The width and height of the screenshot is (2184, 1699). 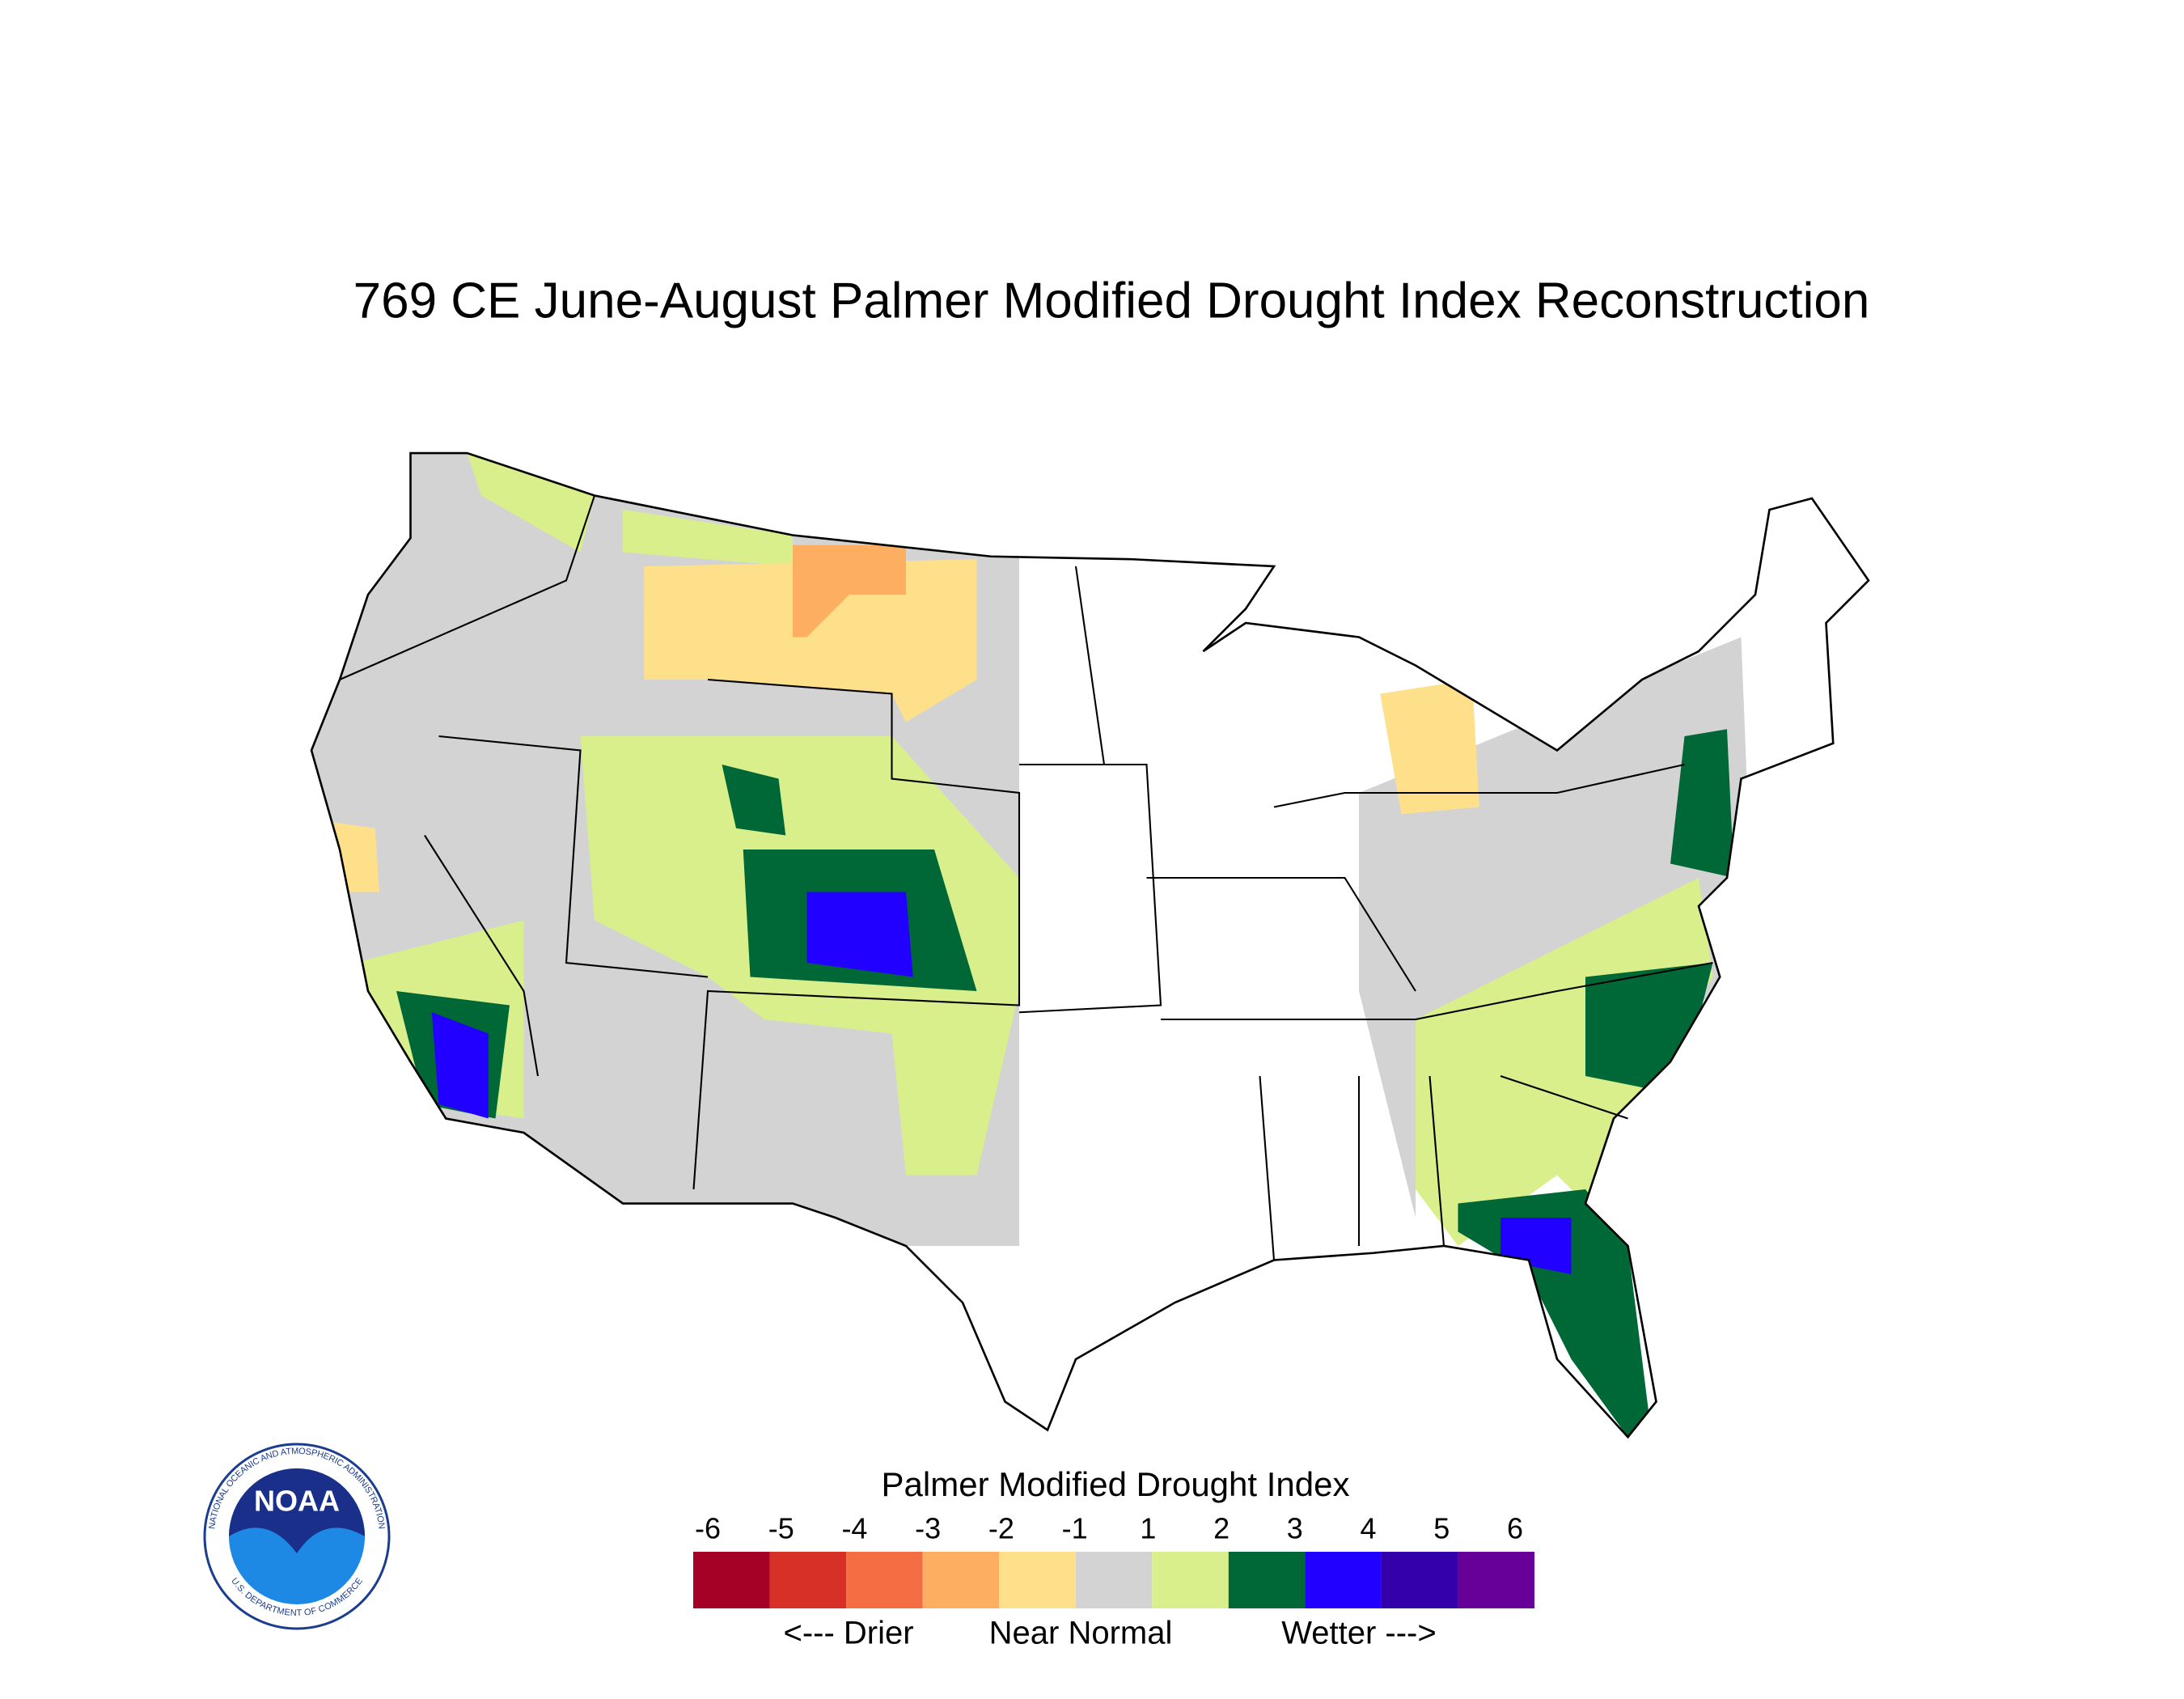 What do you see at coordinates (1295, 1528) in the screenshot?
I see `legend-label: 3` at bounding box center [1295, 1528].